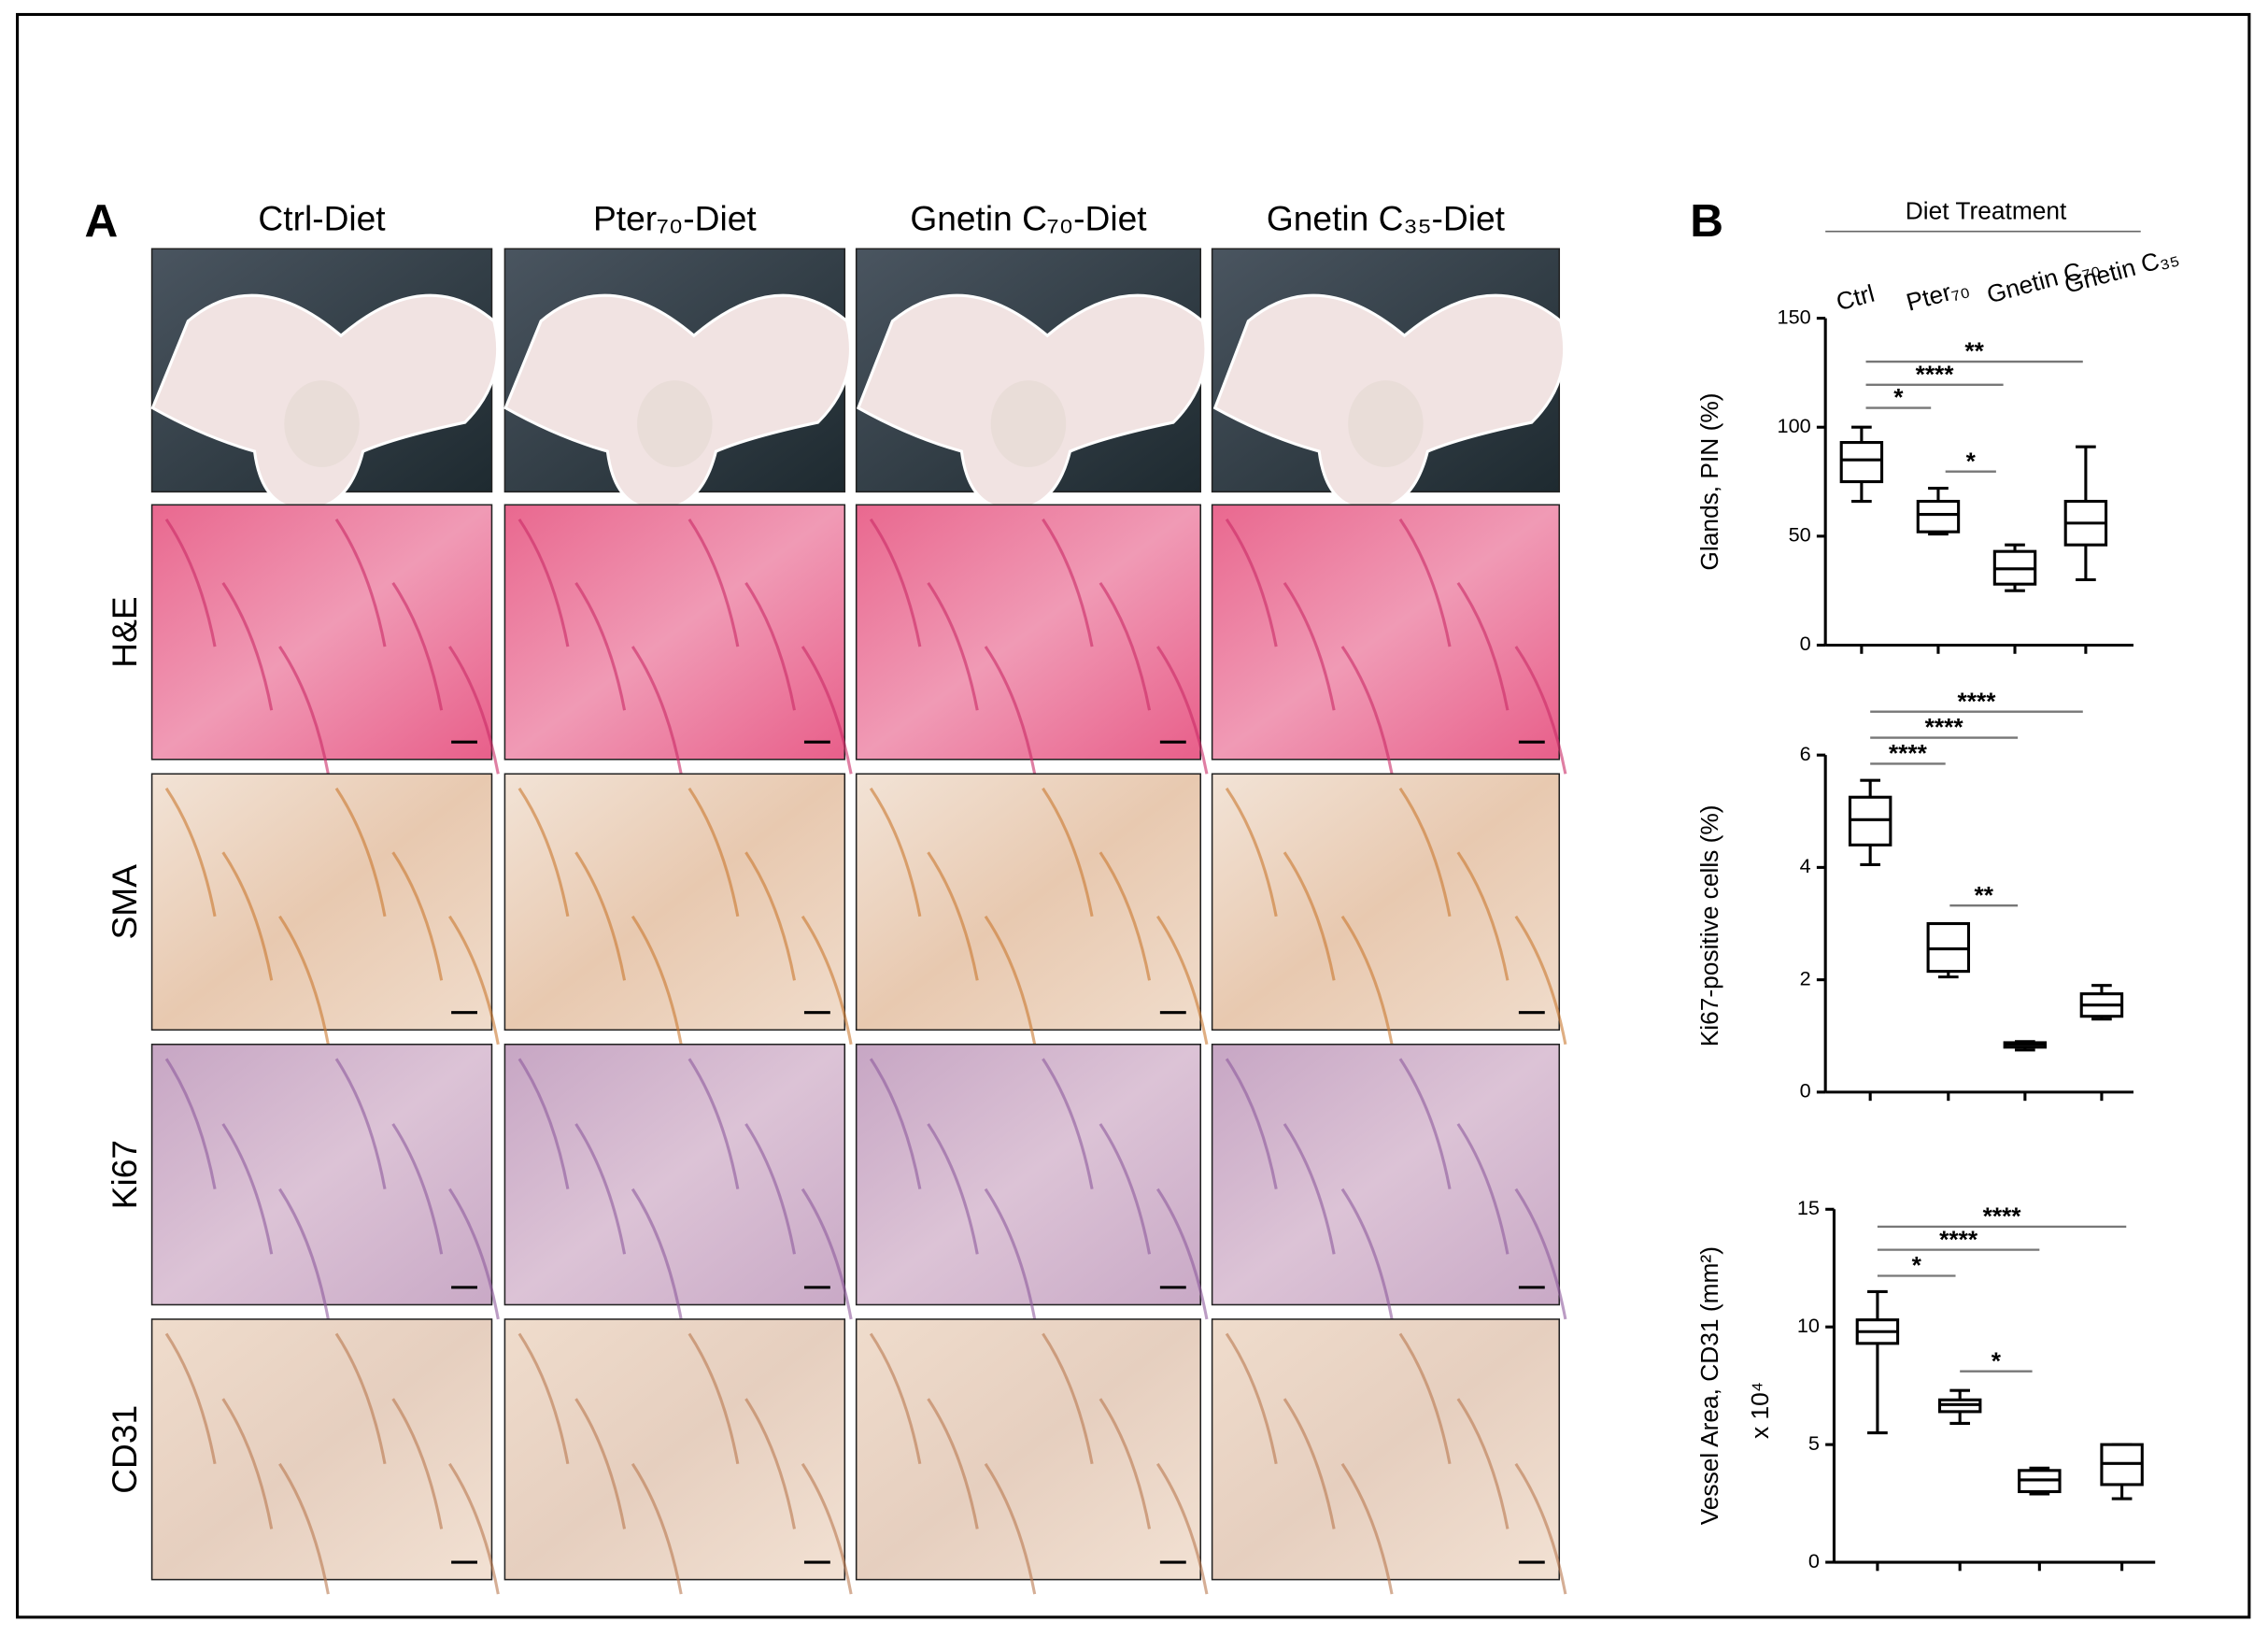  Describe the element at coordinates (675, 218) in the screenshot. I see `column-header: Pter₇₀-Diet` at that location.